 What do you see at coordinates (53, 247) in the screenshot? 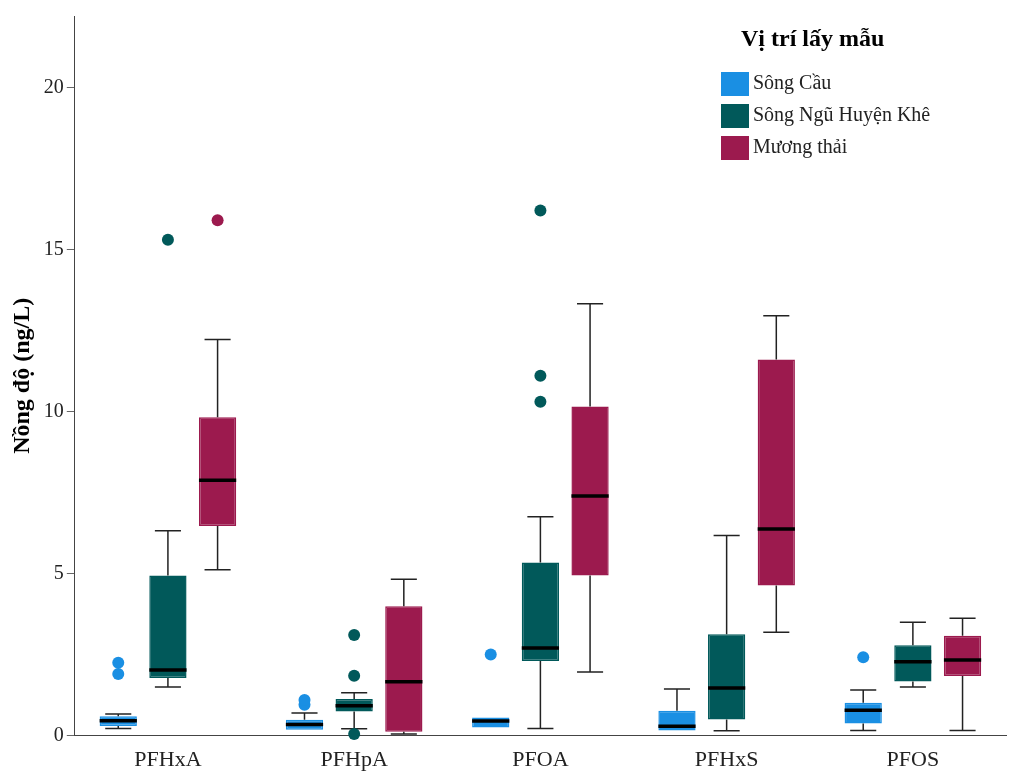
I see `y-tick-label: 15` at bounding box center [53, 247].